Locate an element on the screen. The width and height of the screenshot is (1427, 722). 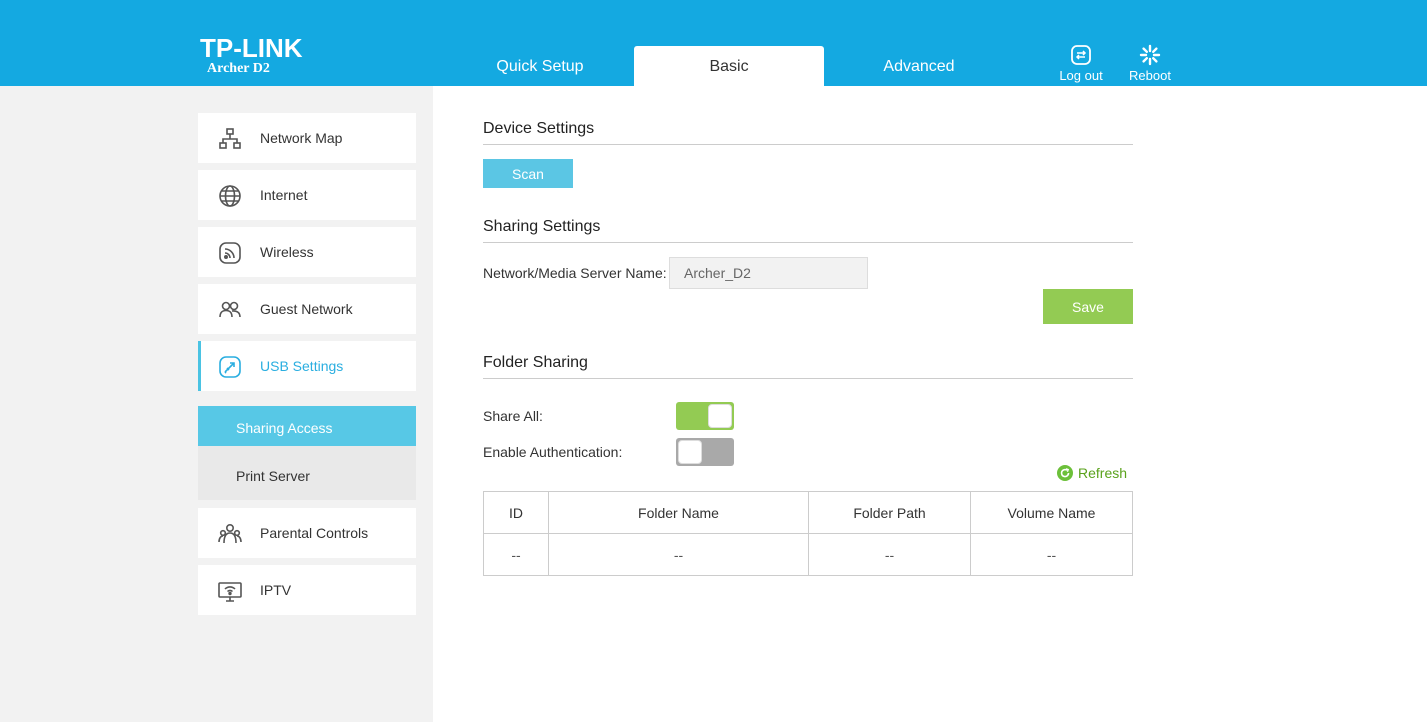
enable-authentication-toggle is located at coordinates (705, 452).